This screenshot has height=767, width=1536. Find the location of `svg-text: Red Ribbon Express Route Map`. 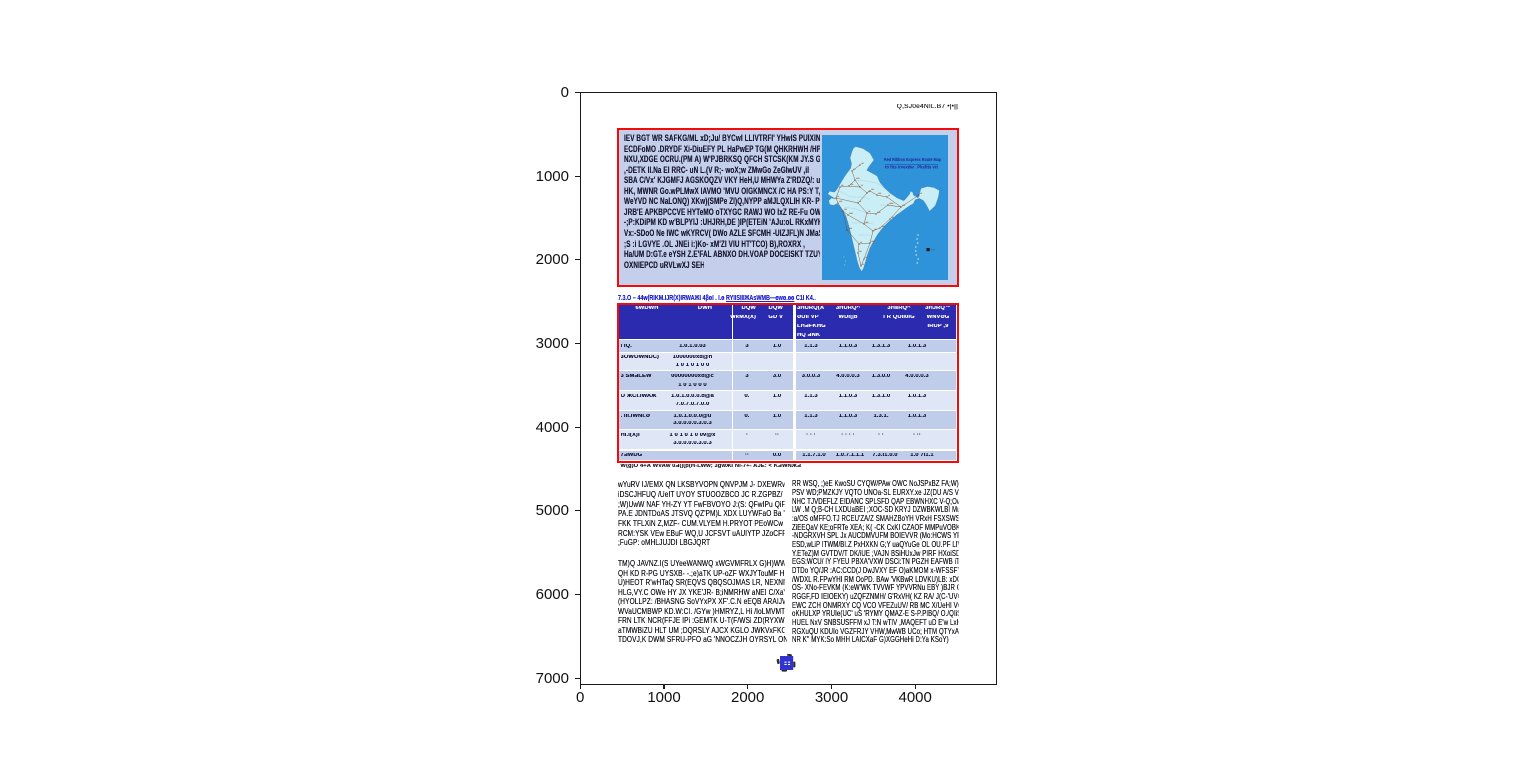

svg-text: Red Ribbon Express Route Map is located at coordinates (911, 159).